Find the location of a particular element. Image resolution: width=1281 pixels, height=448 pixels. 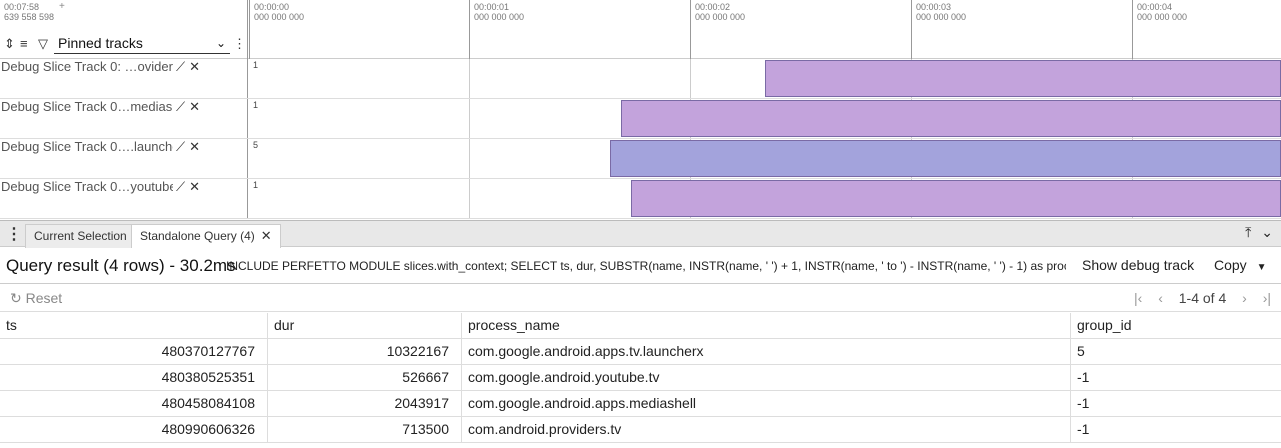

ruler-tick: 00:00:03 000 000 000 is located at coordinates (938, 29).